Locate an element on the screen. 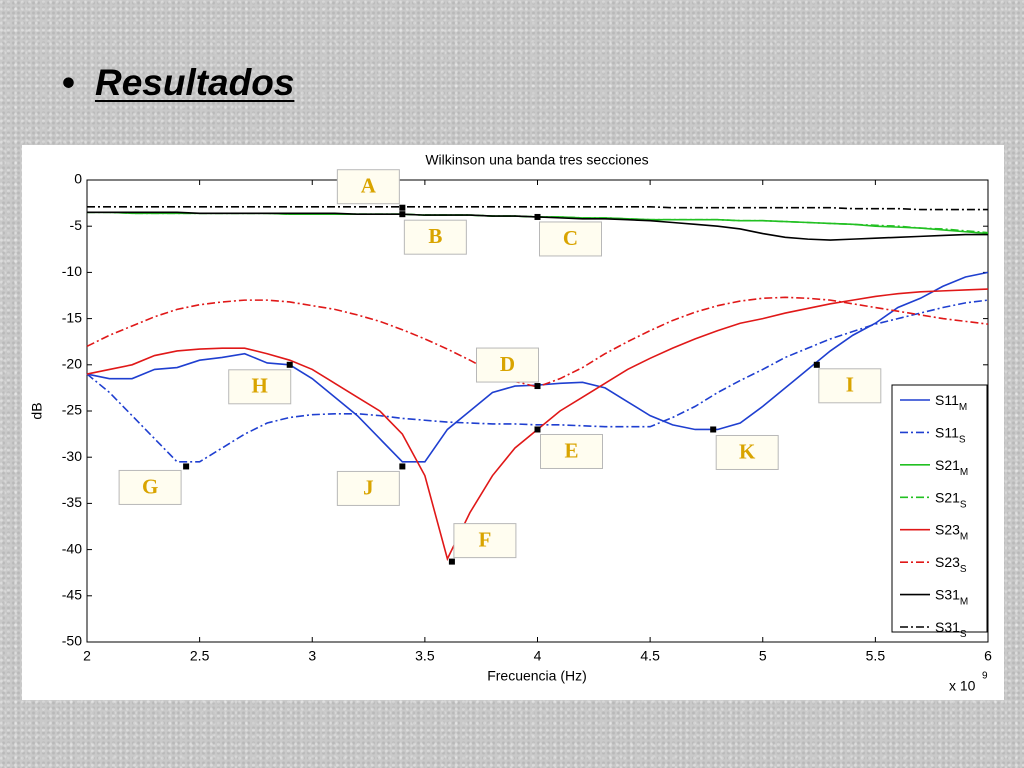 This screenshot has height=768, width=1024. y-tick-label: -25 is located at coordinates (72, 410).